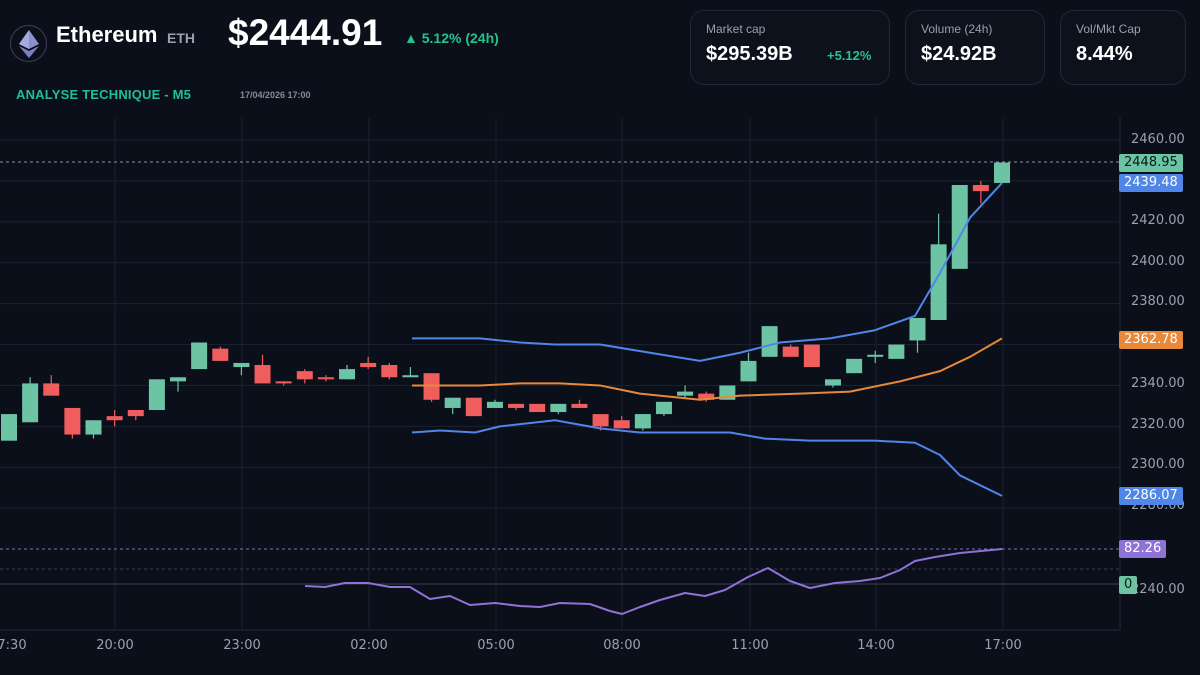 This screenshot has height=675, width=1200. I want to click on coin-symbol: ETH, so click(181, 38).